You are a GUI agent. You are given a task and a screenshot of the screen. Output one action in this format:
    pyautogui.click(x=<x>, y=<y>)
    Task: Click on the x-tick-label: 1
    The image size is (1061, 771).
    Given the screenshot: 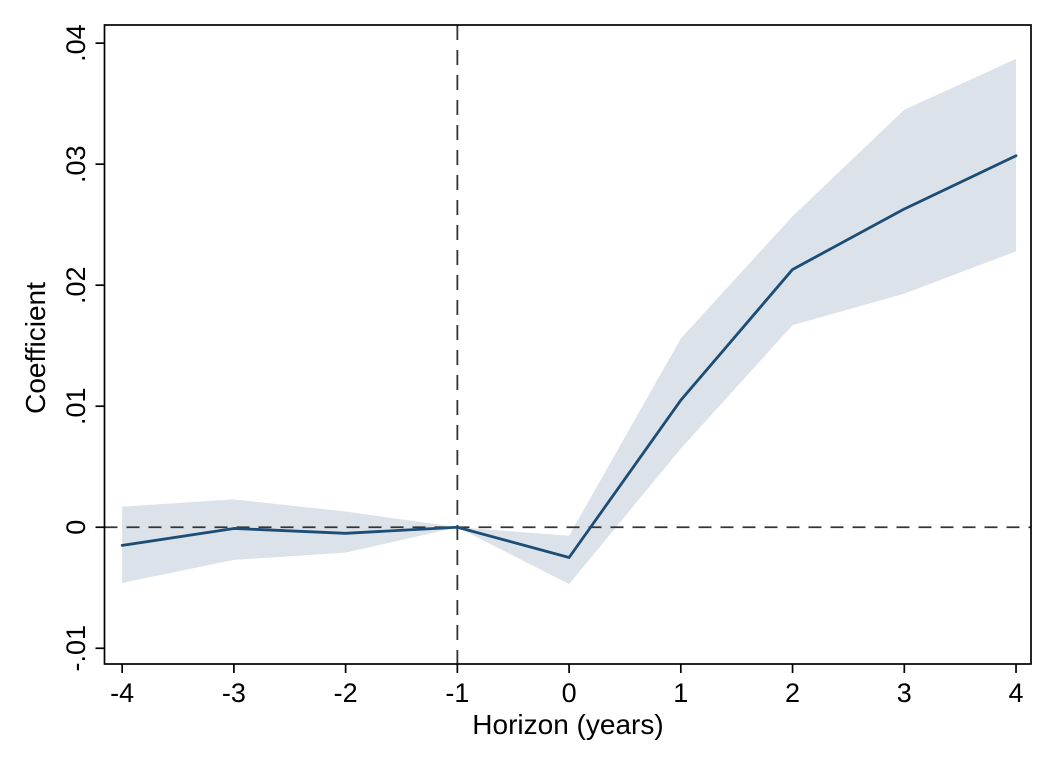 What is the action you would take?
    pyautogui.click(x=680, y=693)
    